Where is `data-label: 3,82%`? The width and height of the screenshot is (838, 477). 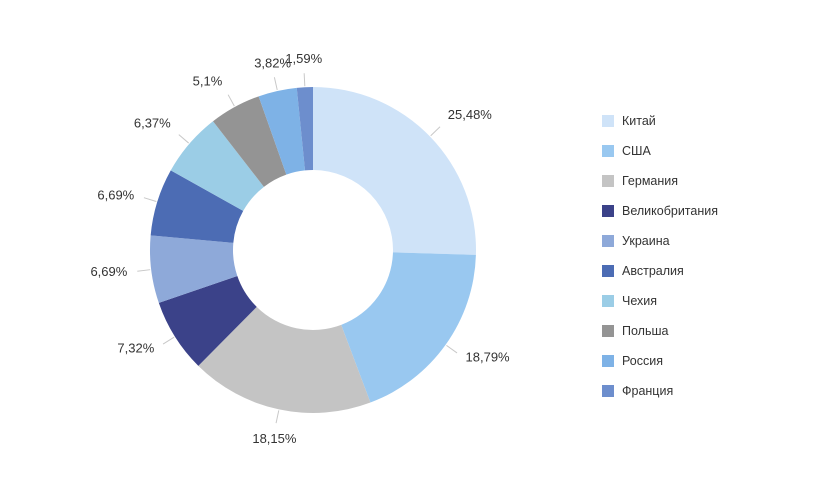
data-label: 3,82% is located at coordinates (272, 62).